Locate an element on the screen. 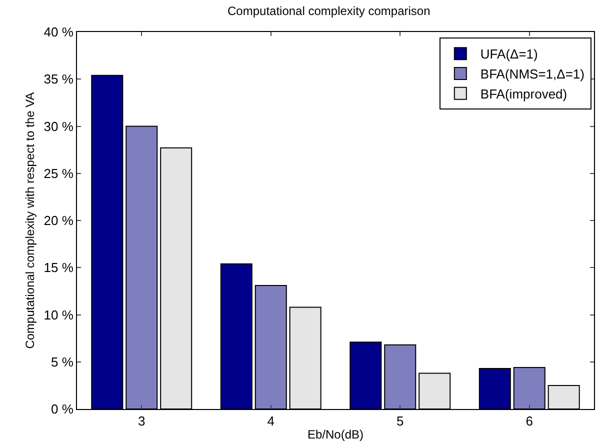 This screenshot has width=598, height=443. y-tick-label: 35 % is located at coordinates (59, 79).